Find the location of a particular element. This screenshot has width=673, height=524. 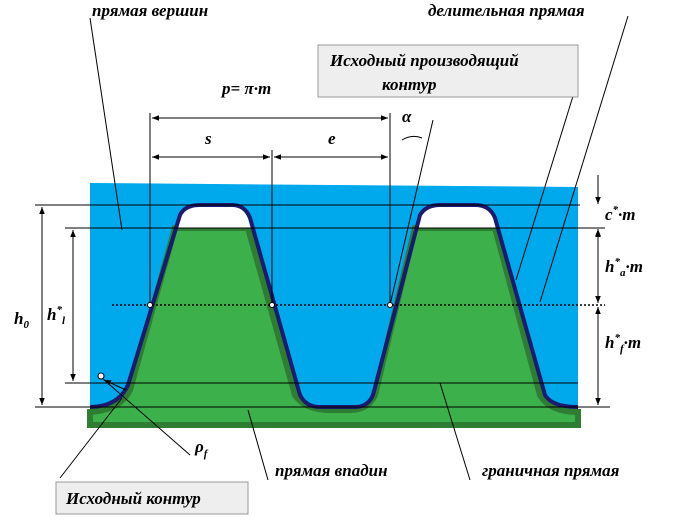

label: Исходный контур is located at coordinates (133, 498).